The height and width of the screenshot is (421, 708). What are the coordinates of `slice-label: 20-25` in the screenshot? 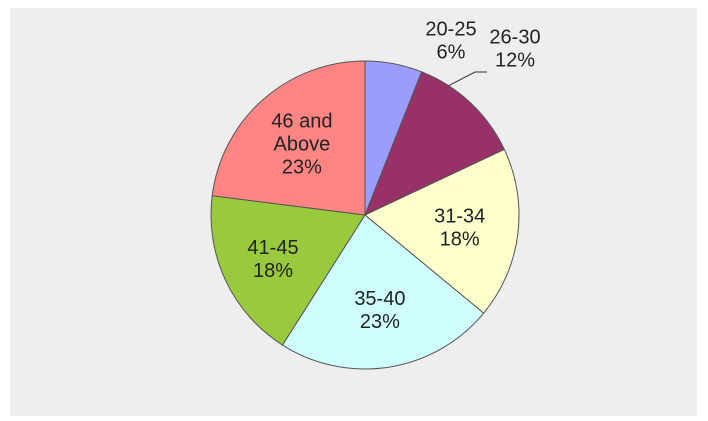 It's located at (450, 30).